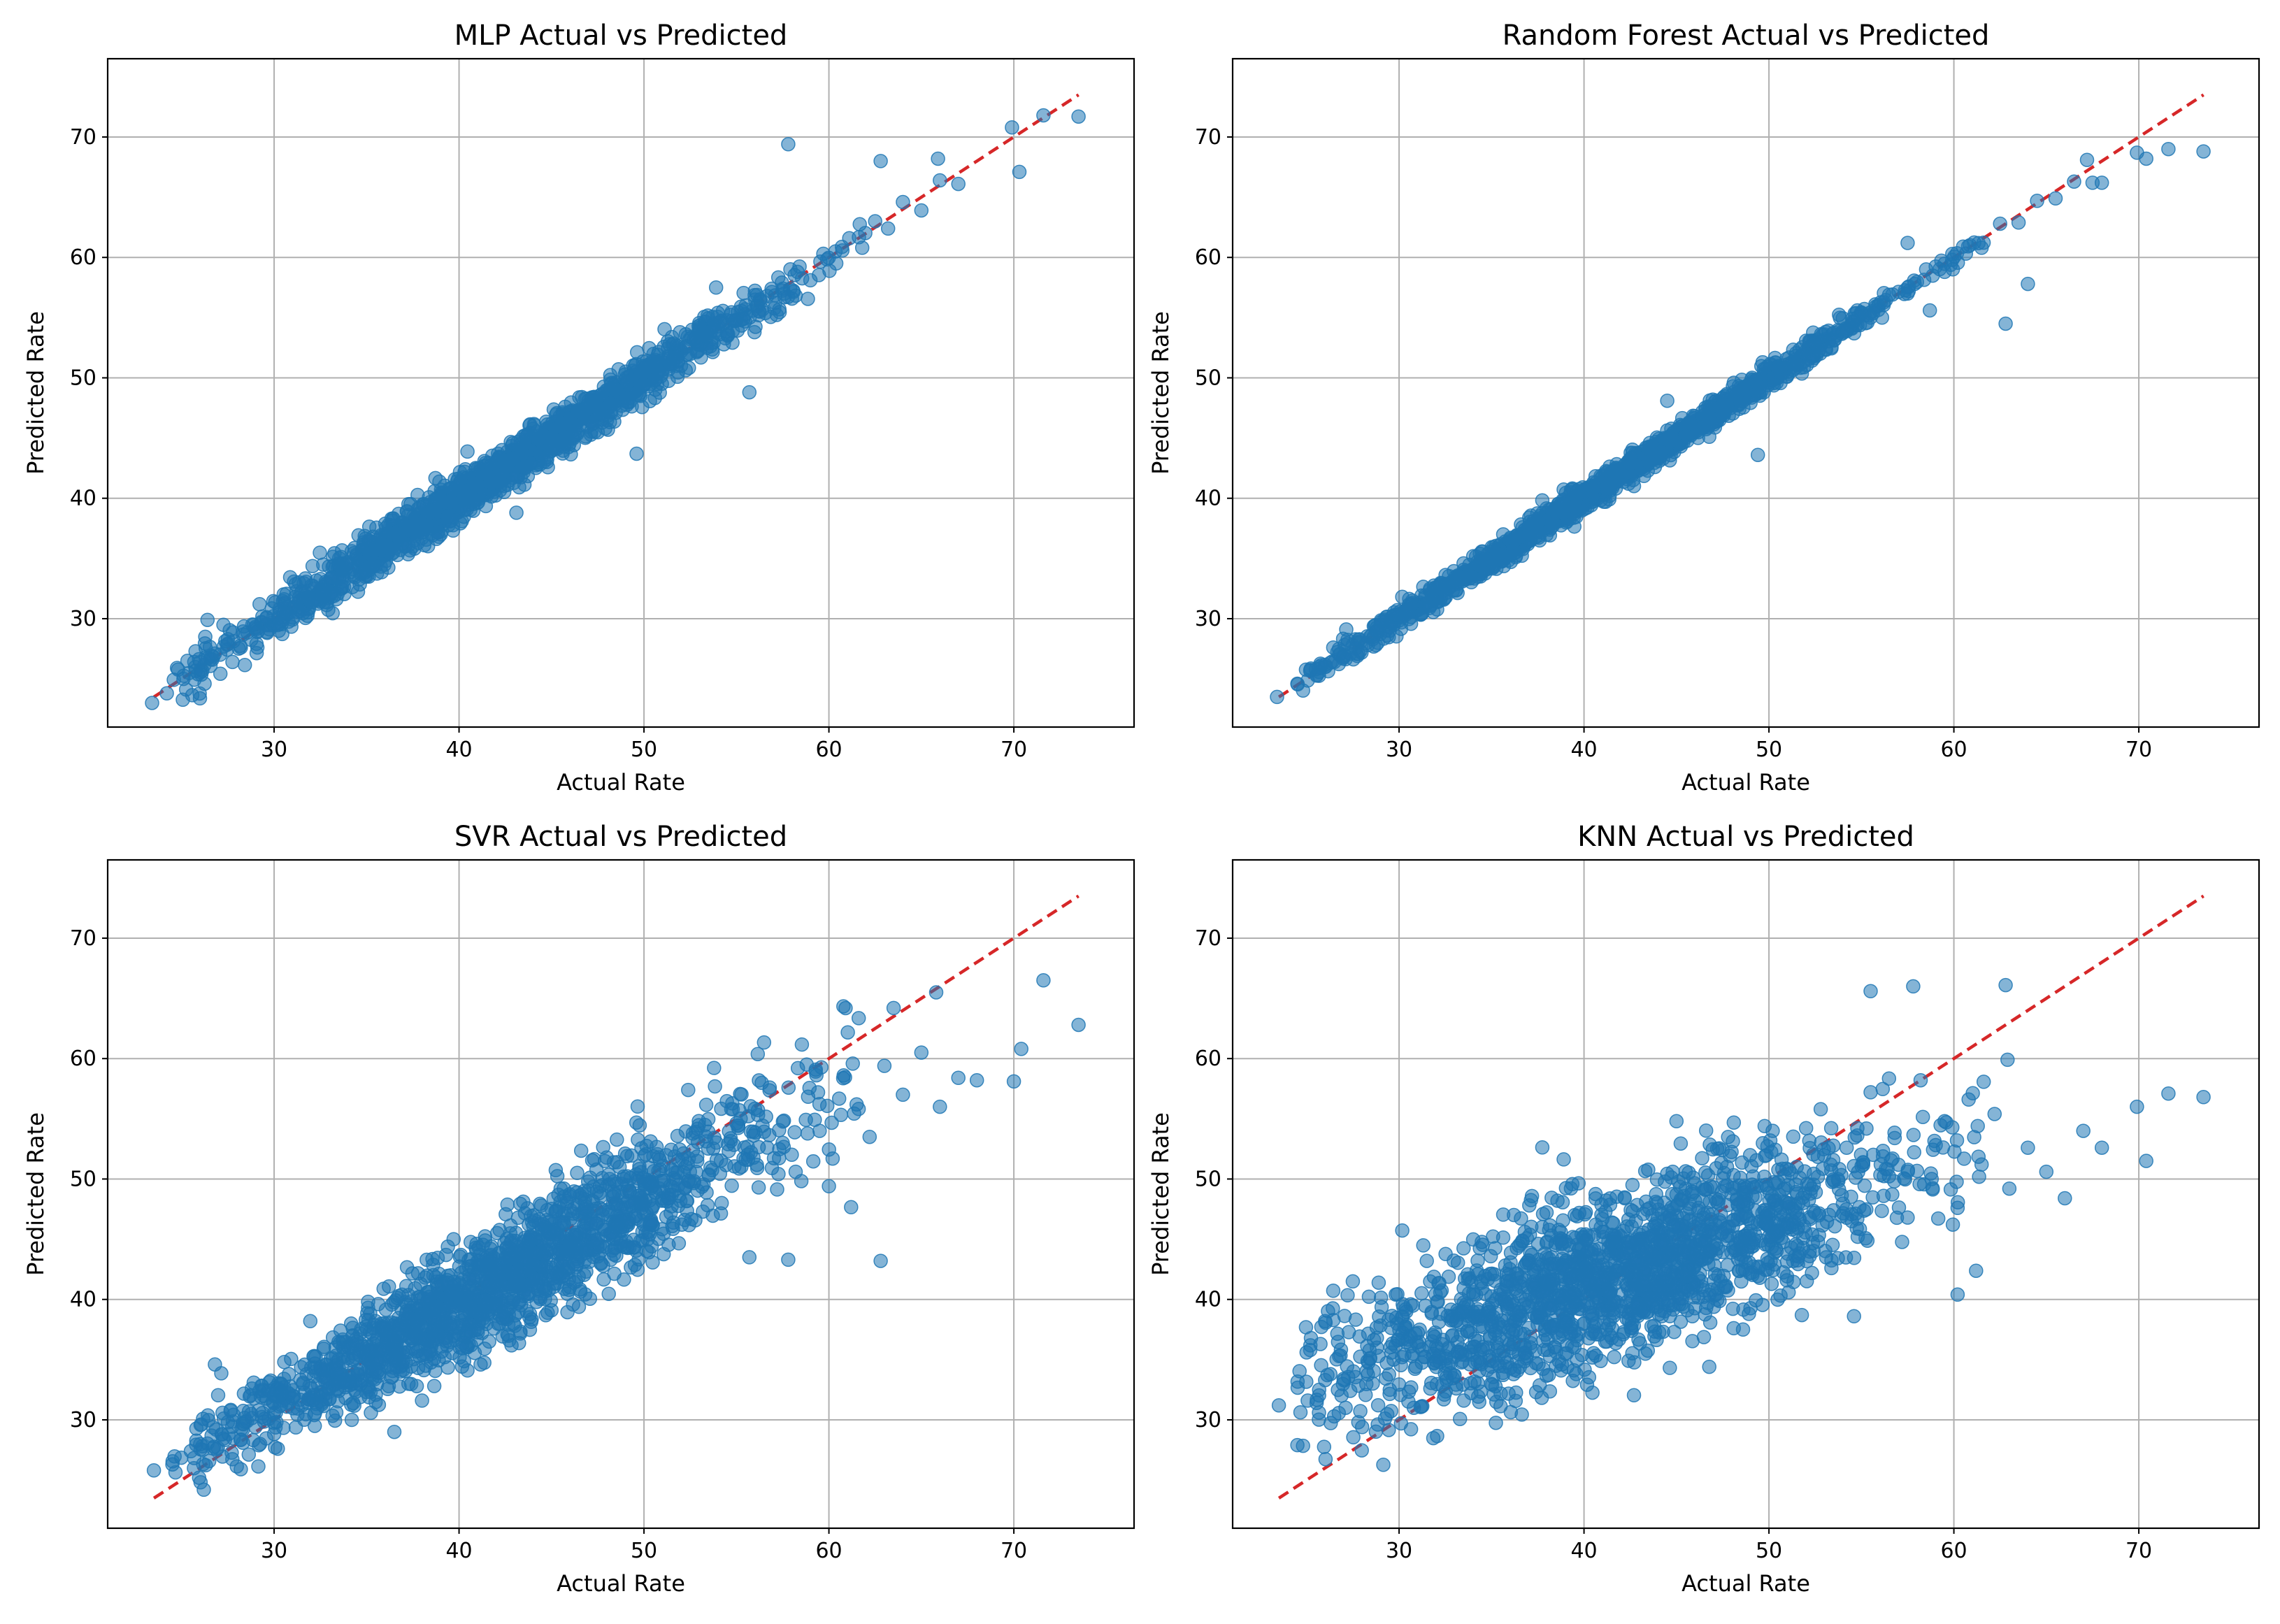 Image resolution: width=2280 pixels, height=1624 pixels. What do you see at coordinates (2138, 750) in the screenshot?
I see `x-tick-label: 70` at bounding box center [2138, 750].